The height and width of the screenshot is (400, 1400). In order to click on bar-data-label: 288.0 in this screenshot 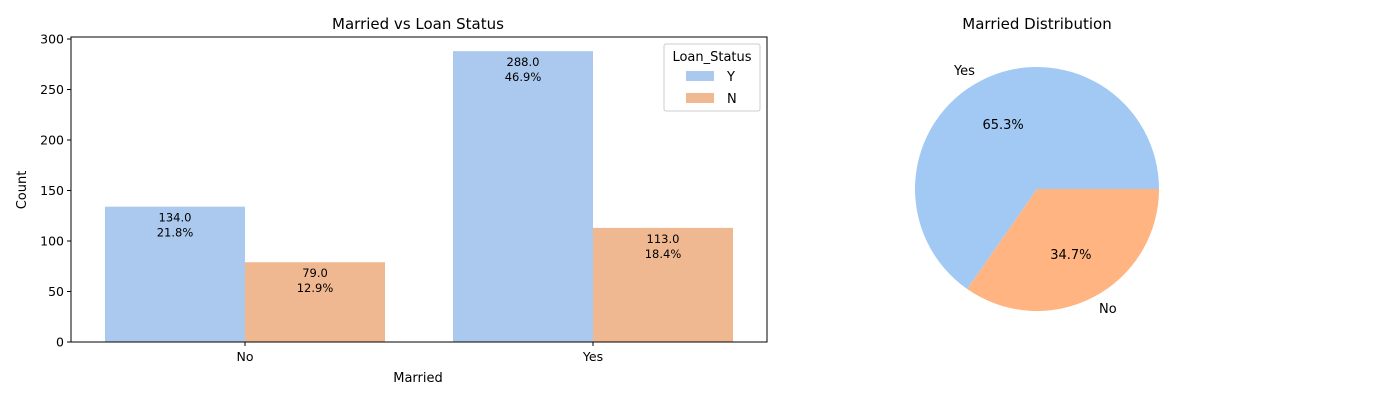, I will do `click(523, 62)`.